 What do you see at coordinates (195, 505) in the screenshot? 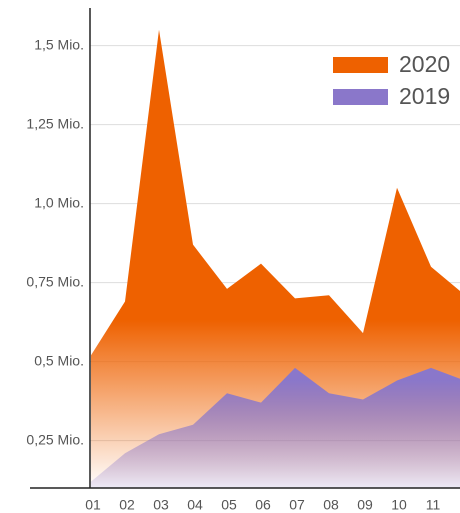
I see `x-tick-label: 04` at bounding box center [195, 505].